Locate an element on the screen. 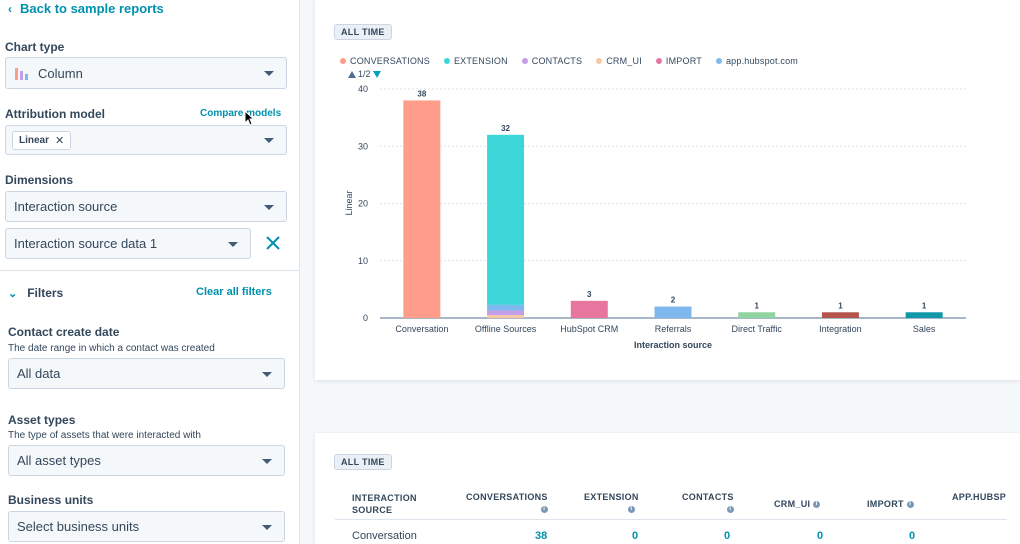 This screenshot has height=544, width=1020. x-tick-label: Integration is located at coordinates (840, 329).